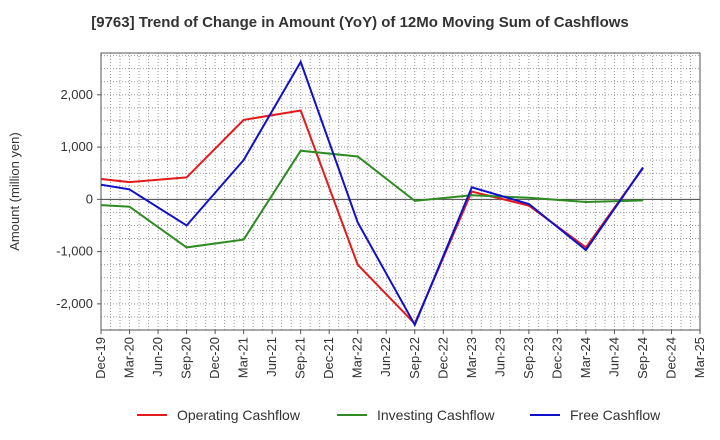 The width and height of the screenshot is (720, 440). What do you see at coordinates (528, 358) in the screenshot?
I see `x-tick-label: Sep-23` at bounding box center [528, 358].